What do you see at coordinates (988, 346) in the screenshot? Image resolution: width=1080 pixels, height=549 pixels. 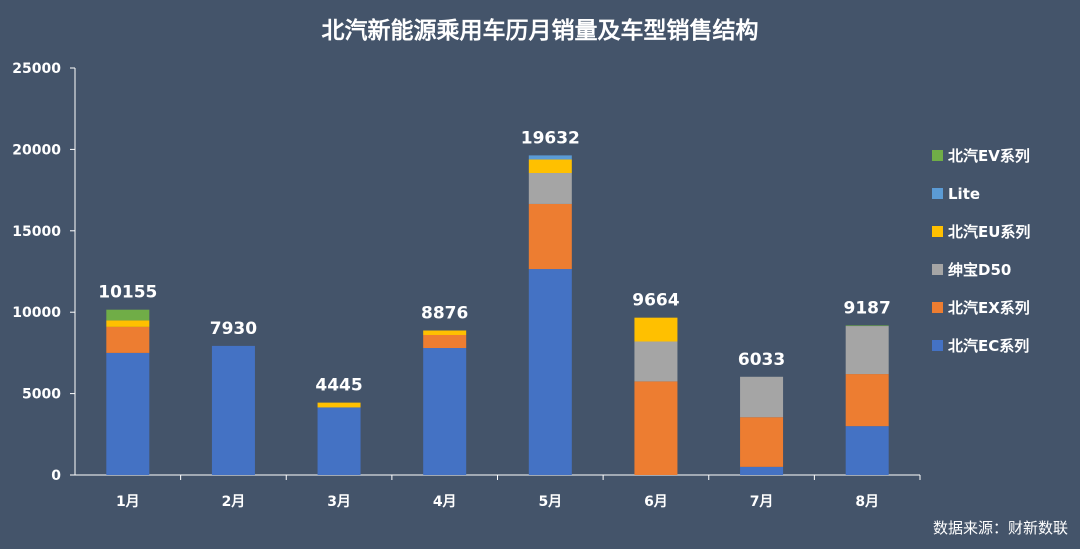 I see `legend-label: 北汽EC系列` at bounding box center [988, 346].